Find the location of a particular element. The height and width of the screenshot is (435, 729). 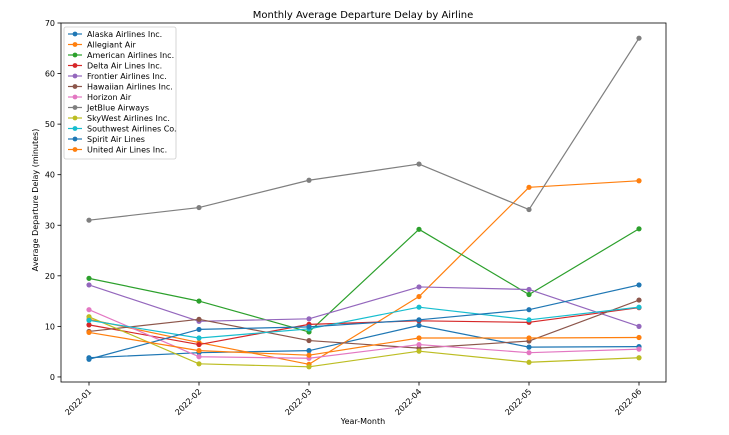

legend-label: Hawaiian Airlines Inc. is located at coordinates (130, 87).